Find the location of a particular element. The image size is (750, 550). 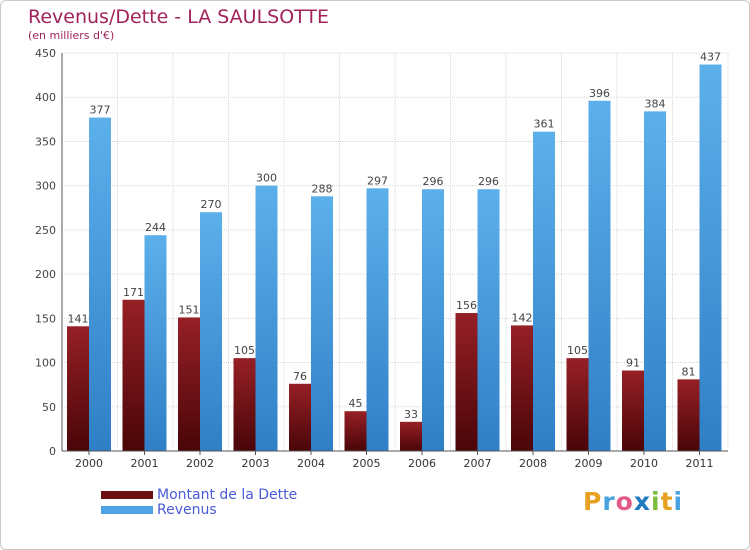

logo-letter: o is located at coordinates (624, 501).